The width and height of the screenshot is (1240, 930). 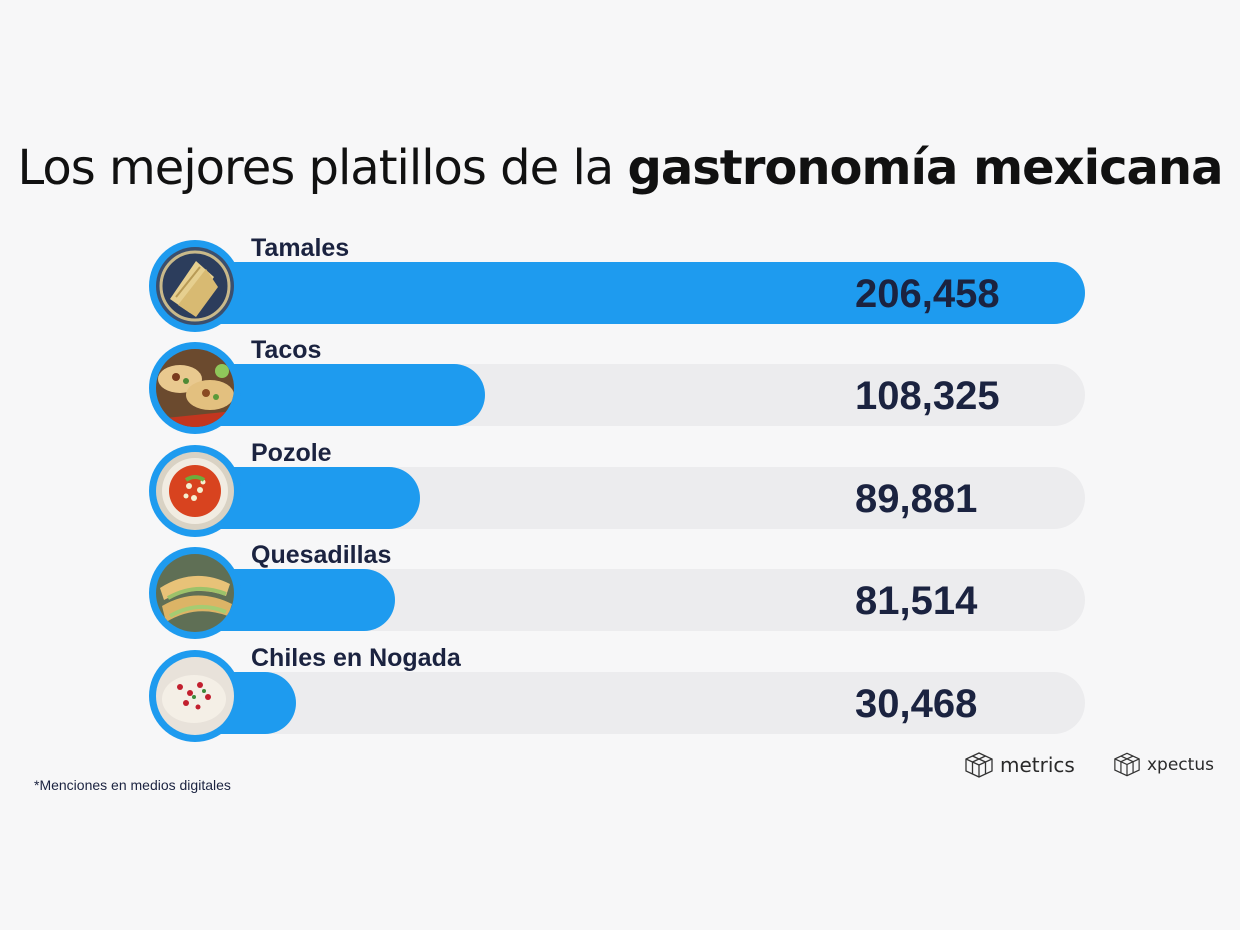 I want to click on bar-row-quesadillas: Quesadillas 81,514, so click(x=620, y=593).